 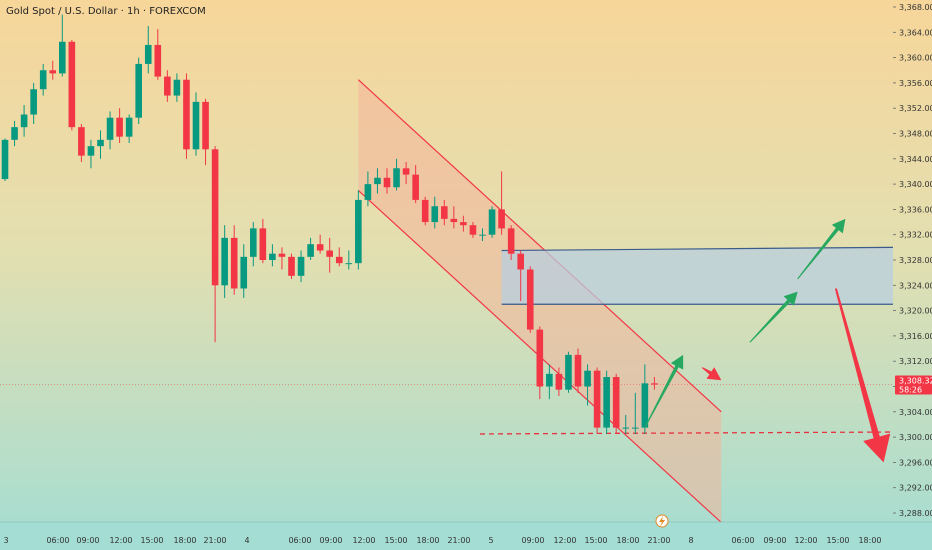 What do you see at coordinates (915, 184) in the screenshot?
I see `price-tick-label: 3,340.00` at bounding box center [915, 184].